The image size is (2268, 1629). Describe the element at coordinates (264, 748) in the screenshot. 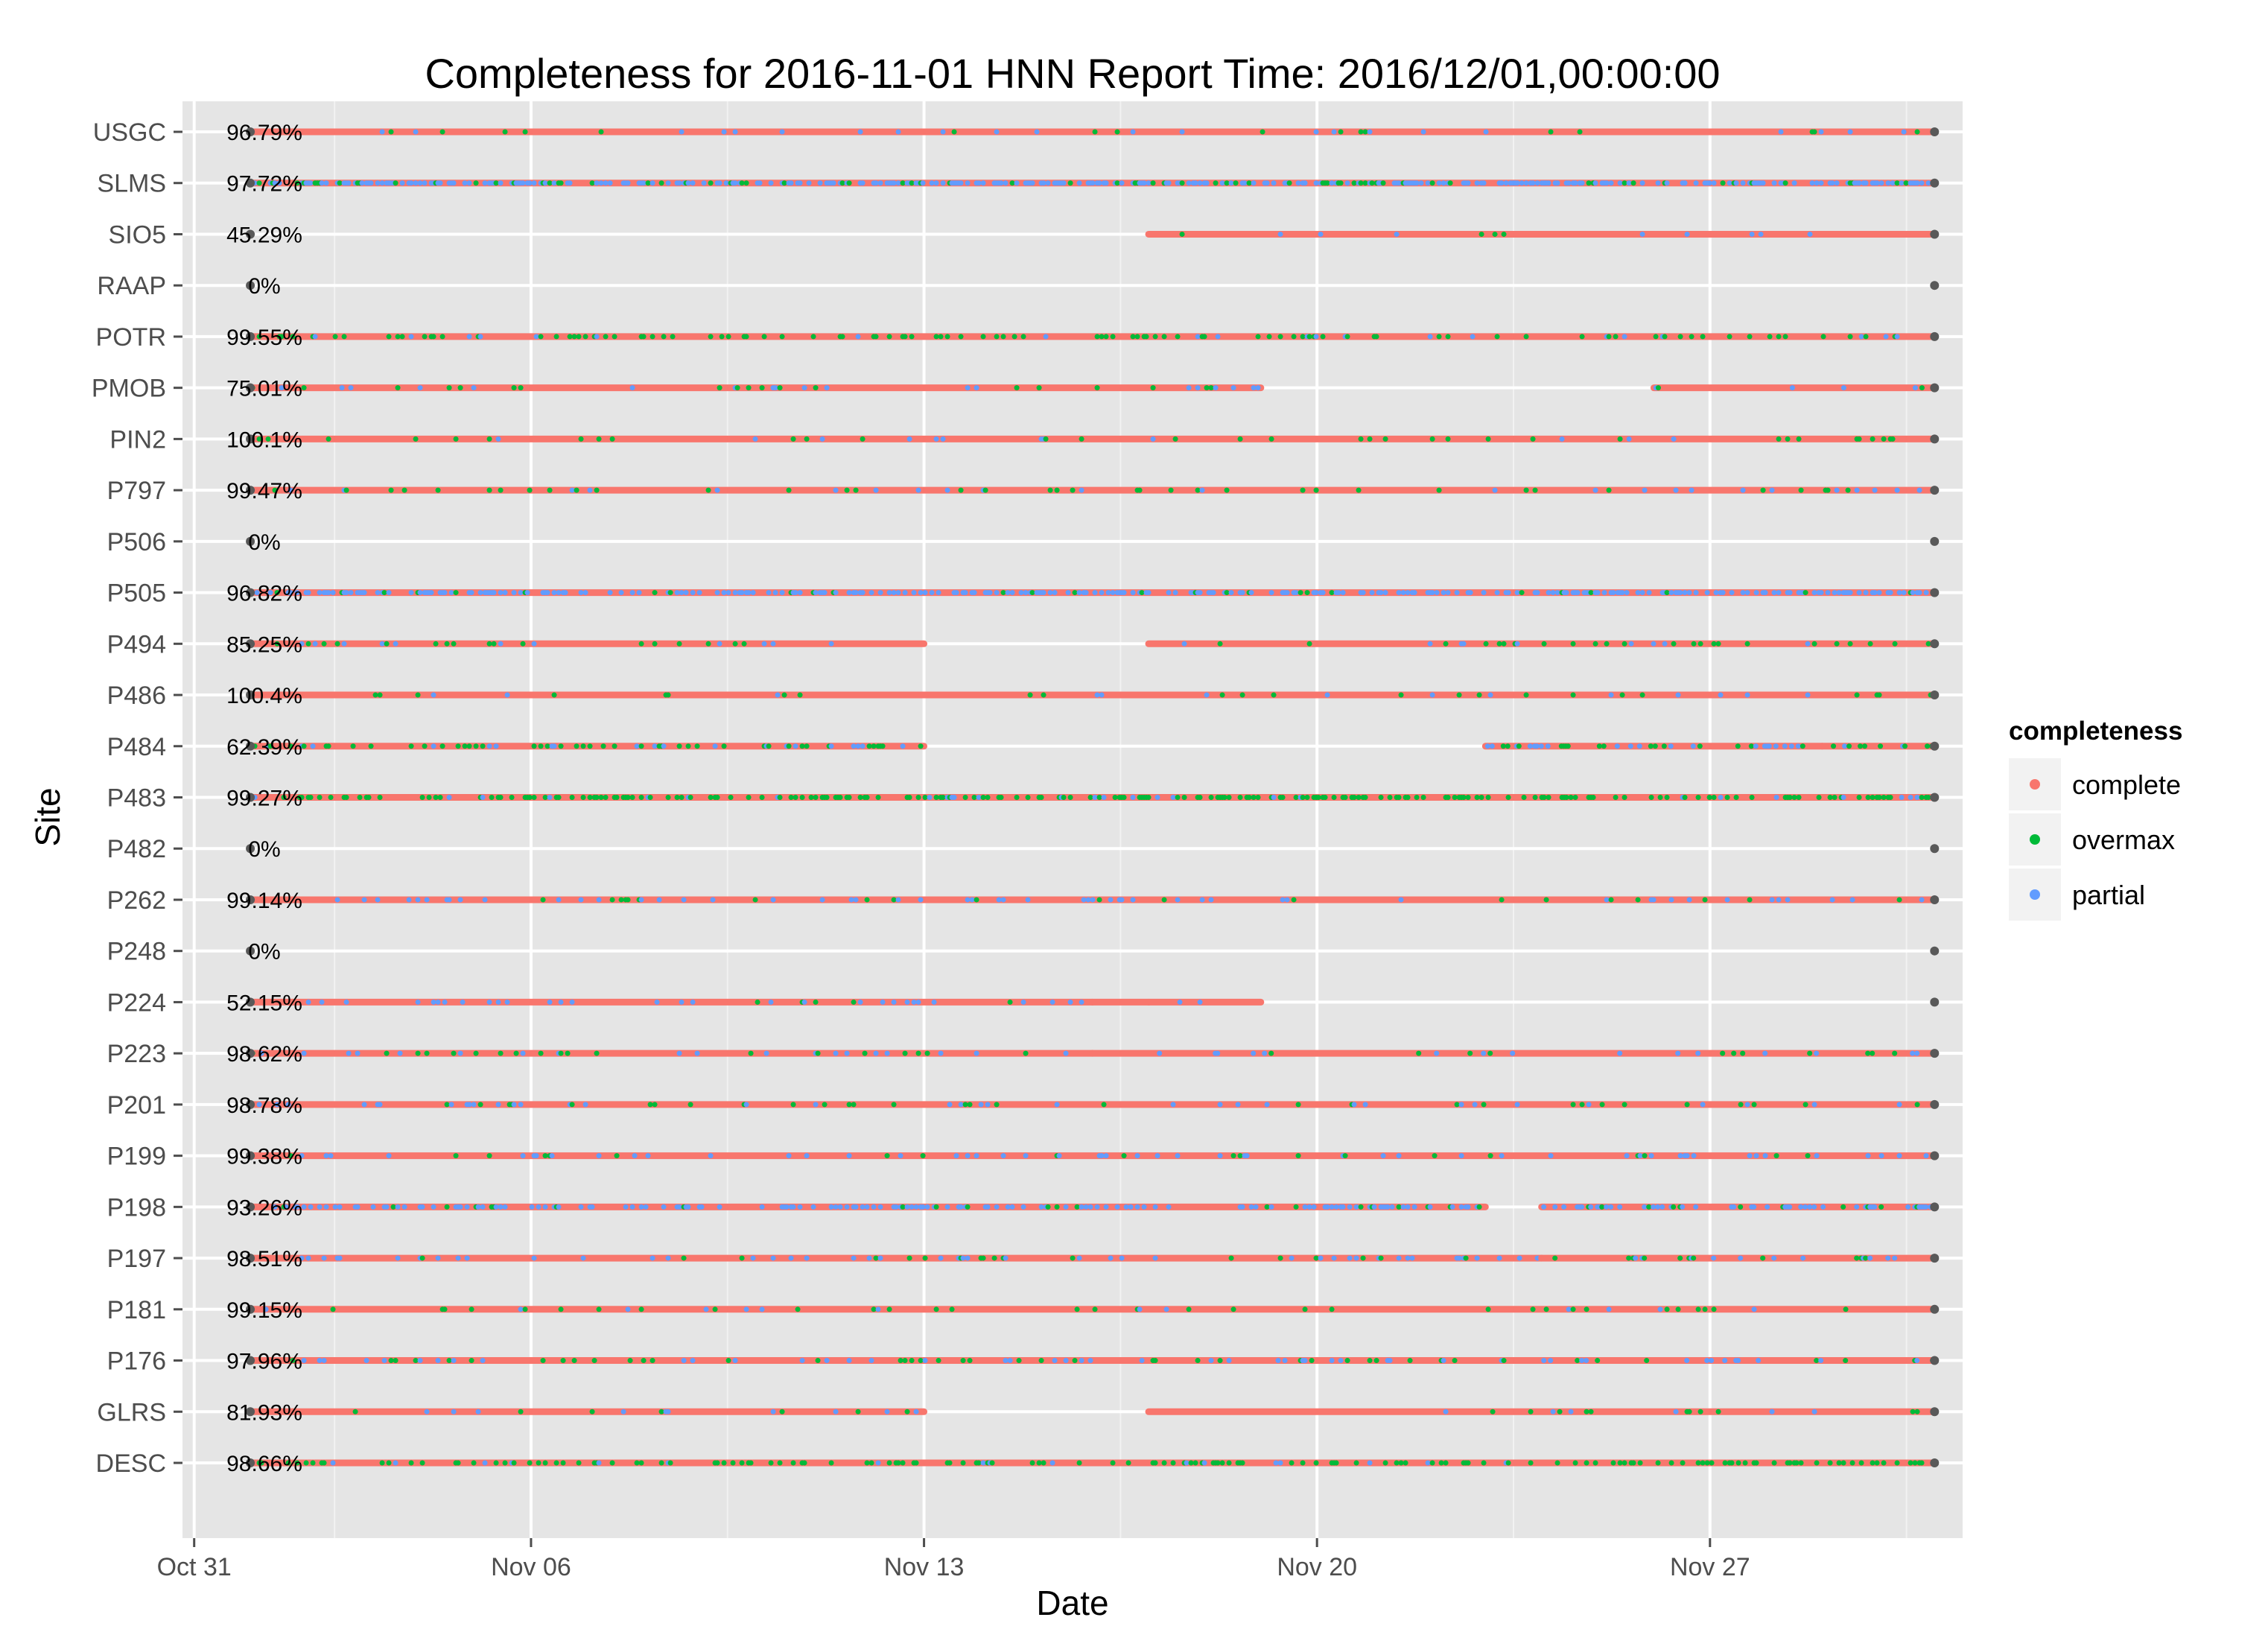

I see `site-percent-label: 62.39%` at that location.